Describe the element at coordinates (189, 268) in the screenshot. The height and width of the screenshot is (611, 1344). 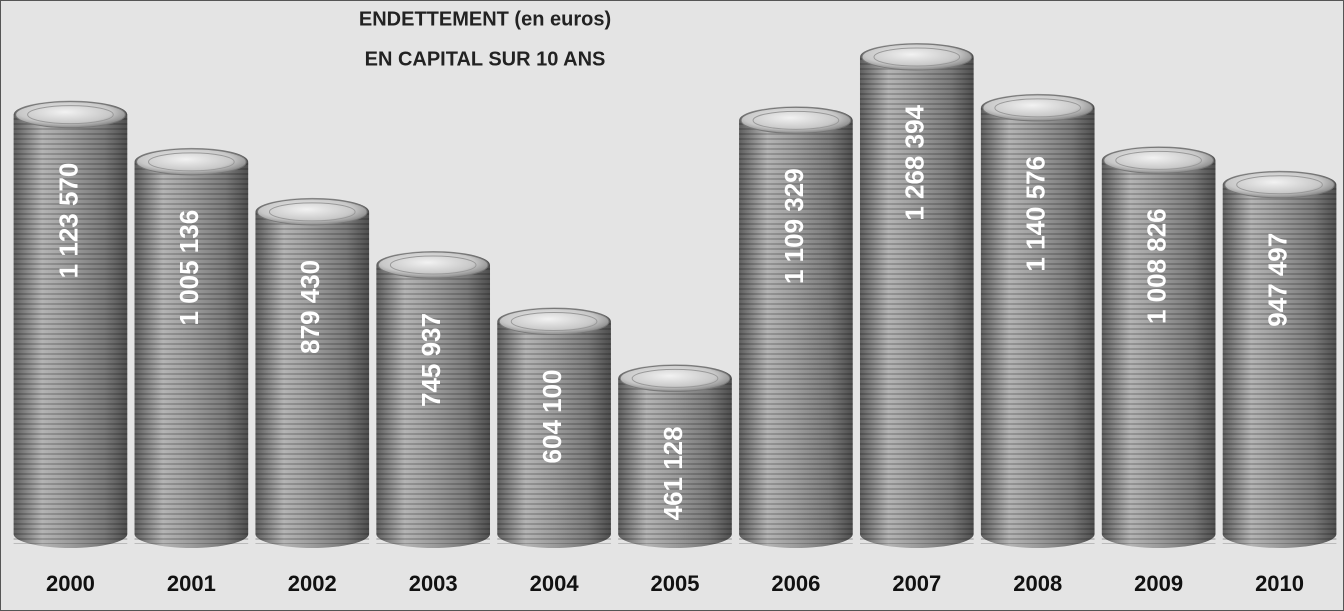
I see `value-label: 1 005 136` at that location.